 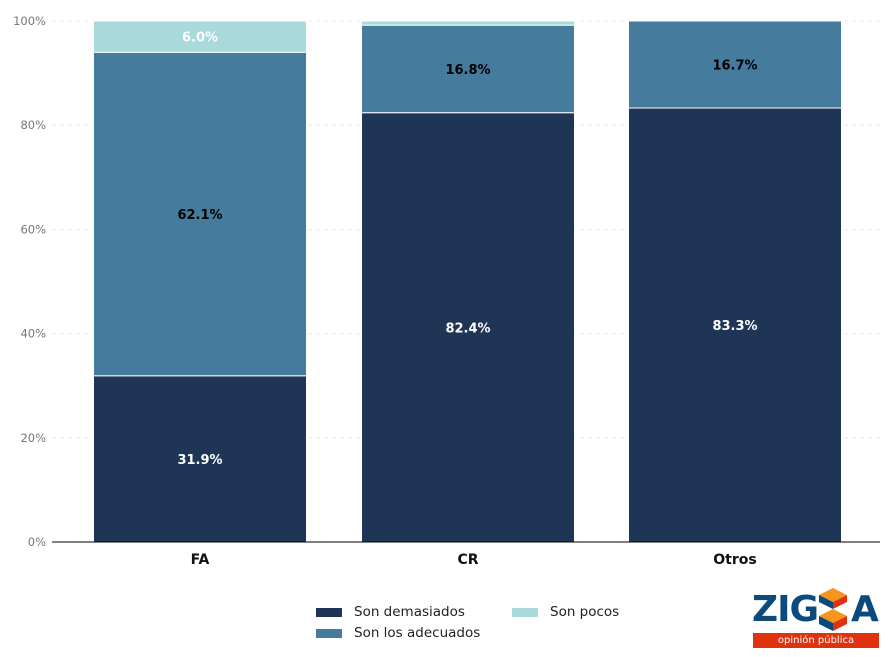 I want to click on y-tick-label: 20%, so click(x=33, y=438).